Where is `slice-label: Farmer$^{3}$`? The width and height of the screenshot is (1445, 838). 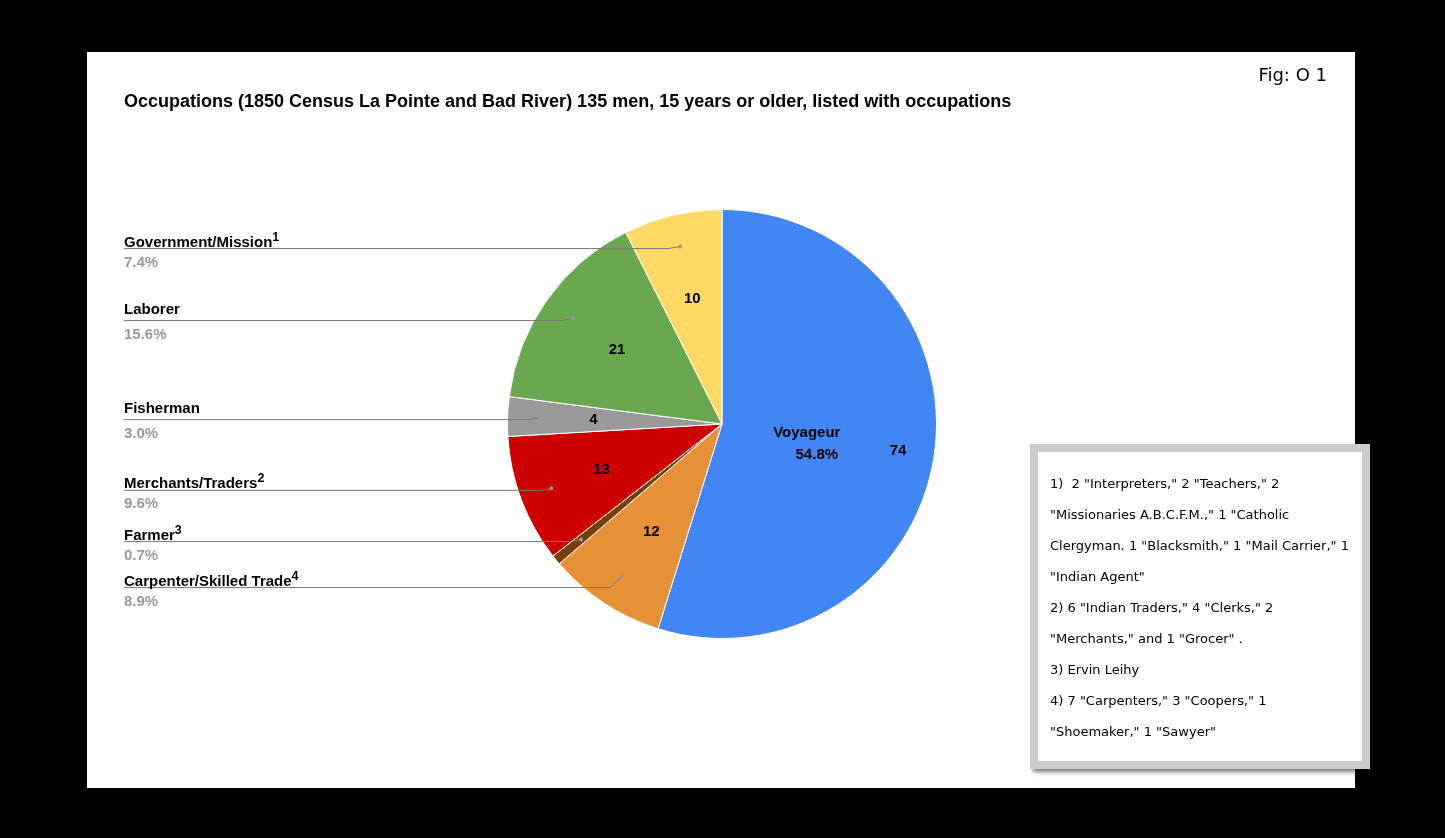
slice-label: Farmer$^{3}$ is located at coordinates (153, 532).